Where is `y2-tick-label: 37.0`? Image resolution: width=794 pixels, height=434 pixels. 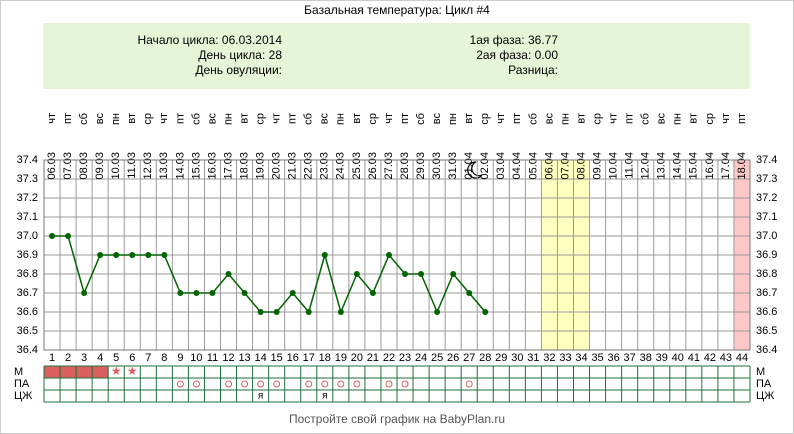 y2-tick-label: 37.0 is located at coordinates (766, 236).